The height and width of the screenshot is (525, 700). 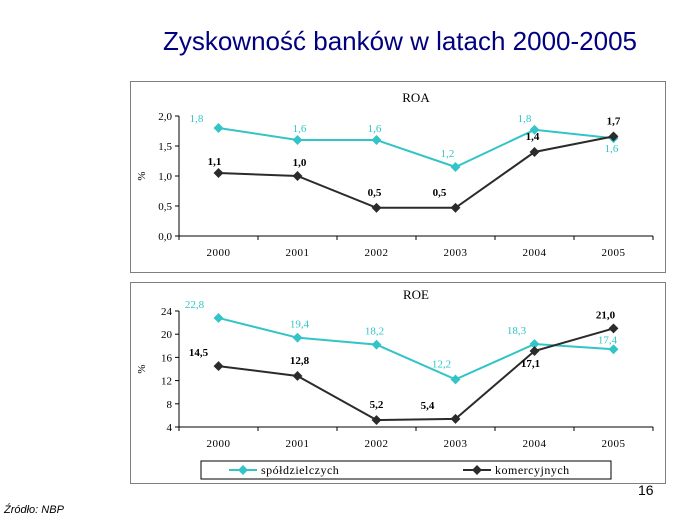 What do you see at coordinates (614, 121) in the screenshot?
I see `roa-commercial-data-label: 1,7` at bounding box center [614, 121].